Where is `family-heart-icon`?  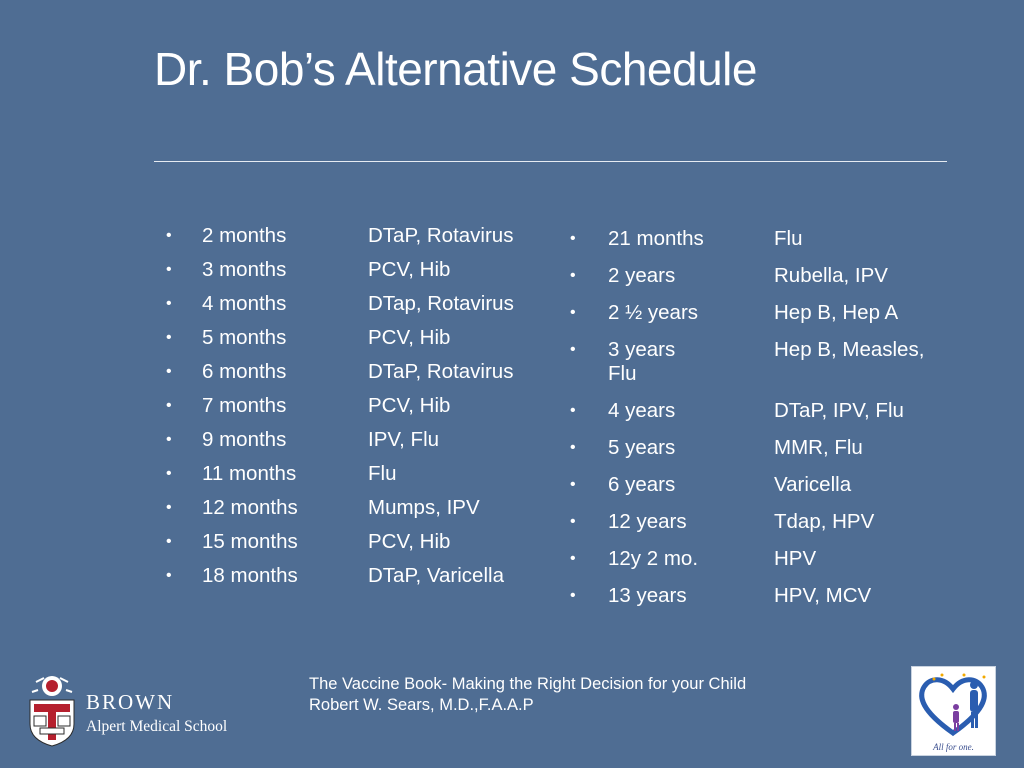 family-heart-icon is located at coordinates (953, 705).